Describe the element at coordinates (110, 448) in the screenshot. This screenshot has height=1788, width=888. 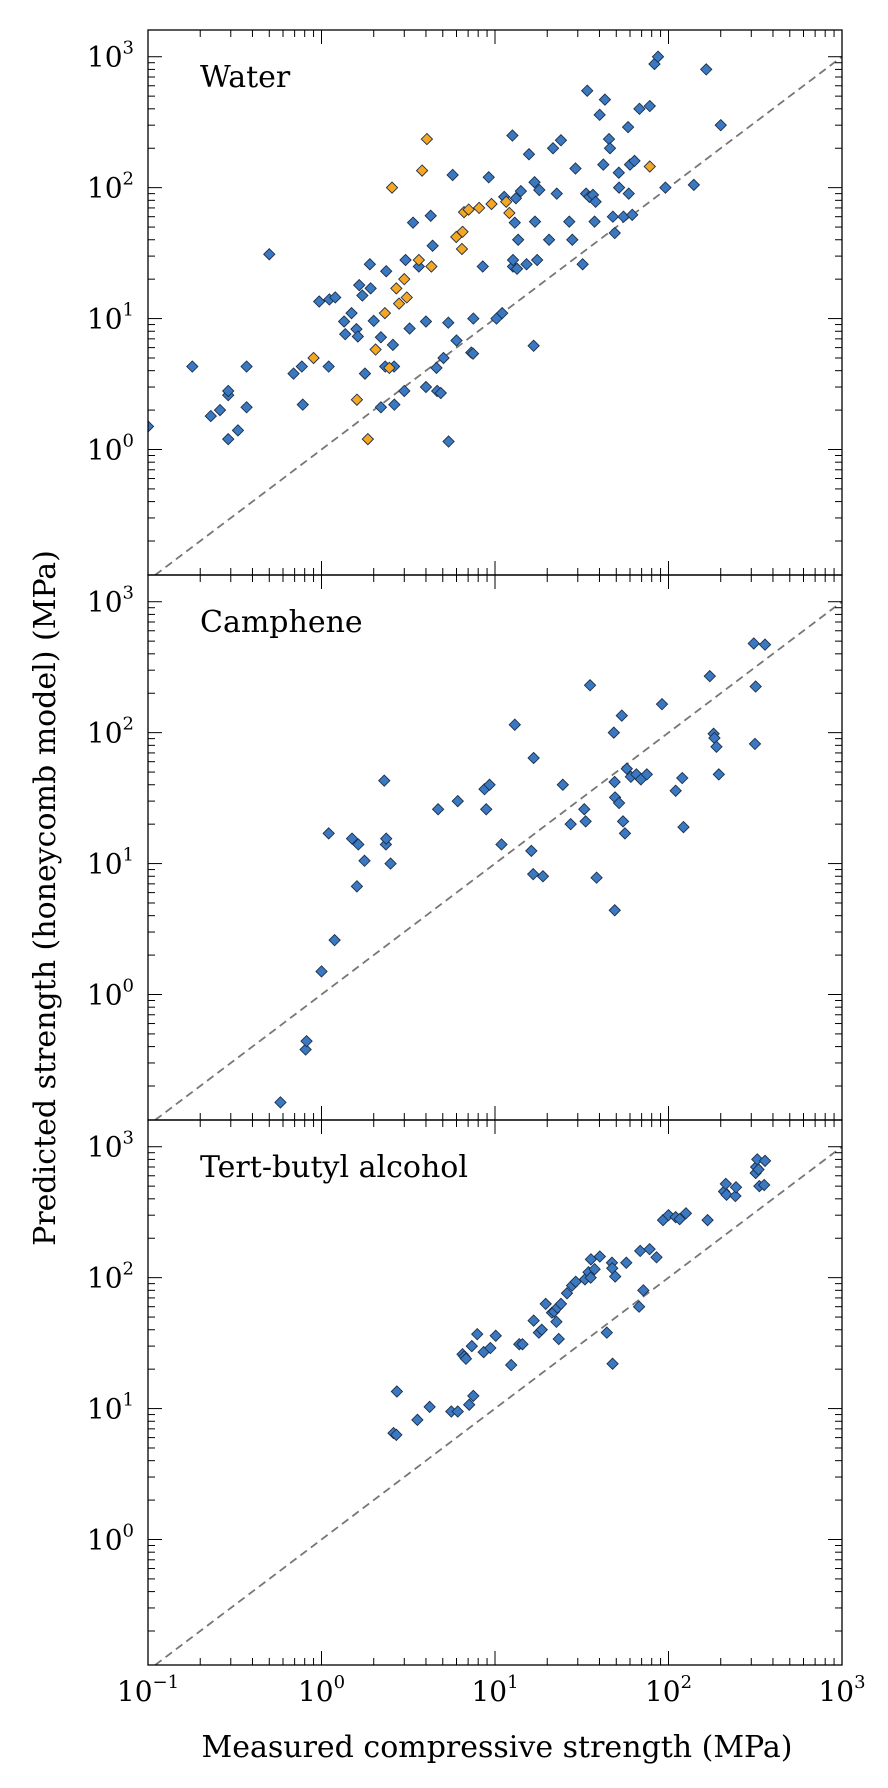
I see `y-tick-label: 10⁰` at that location.